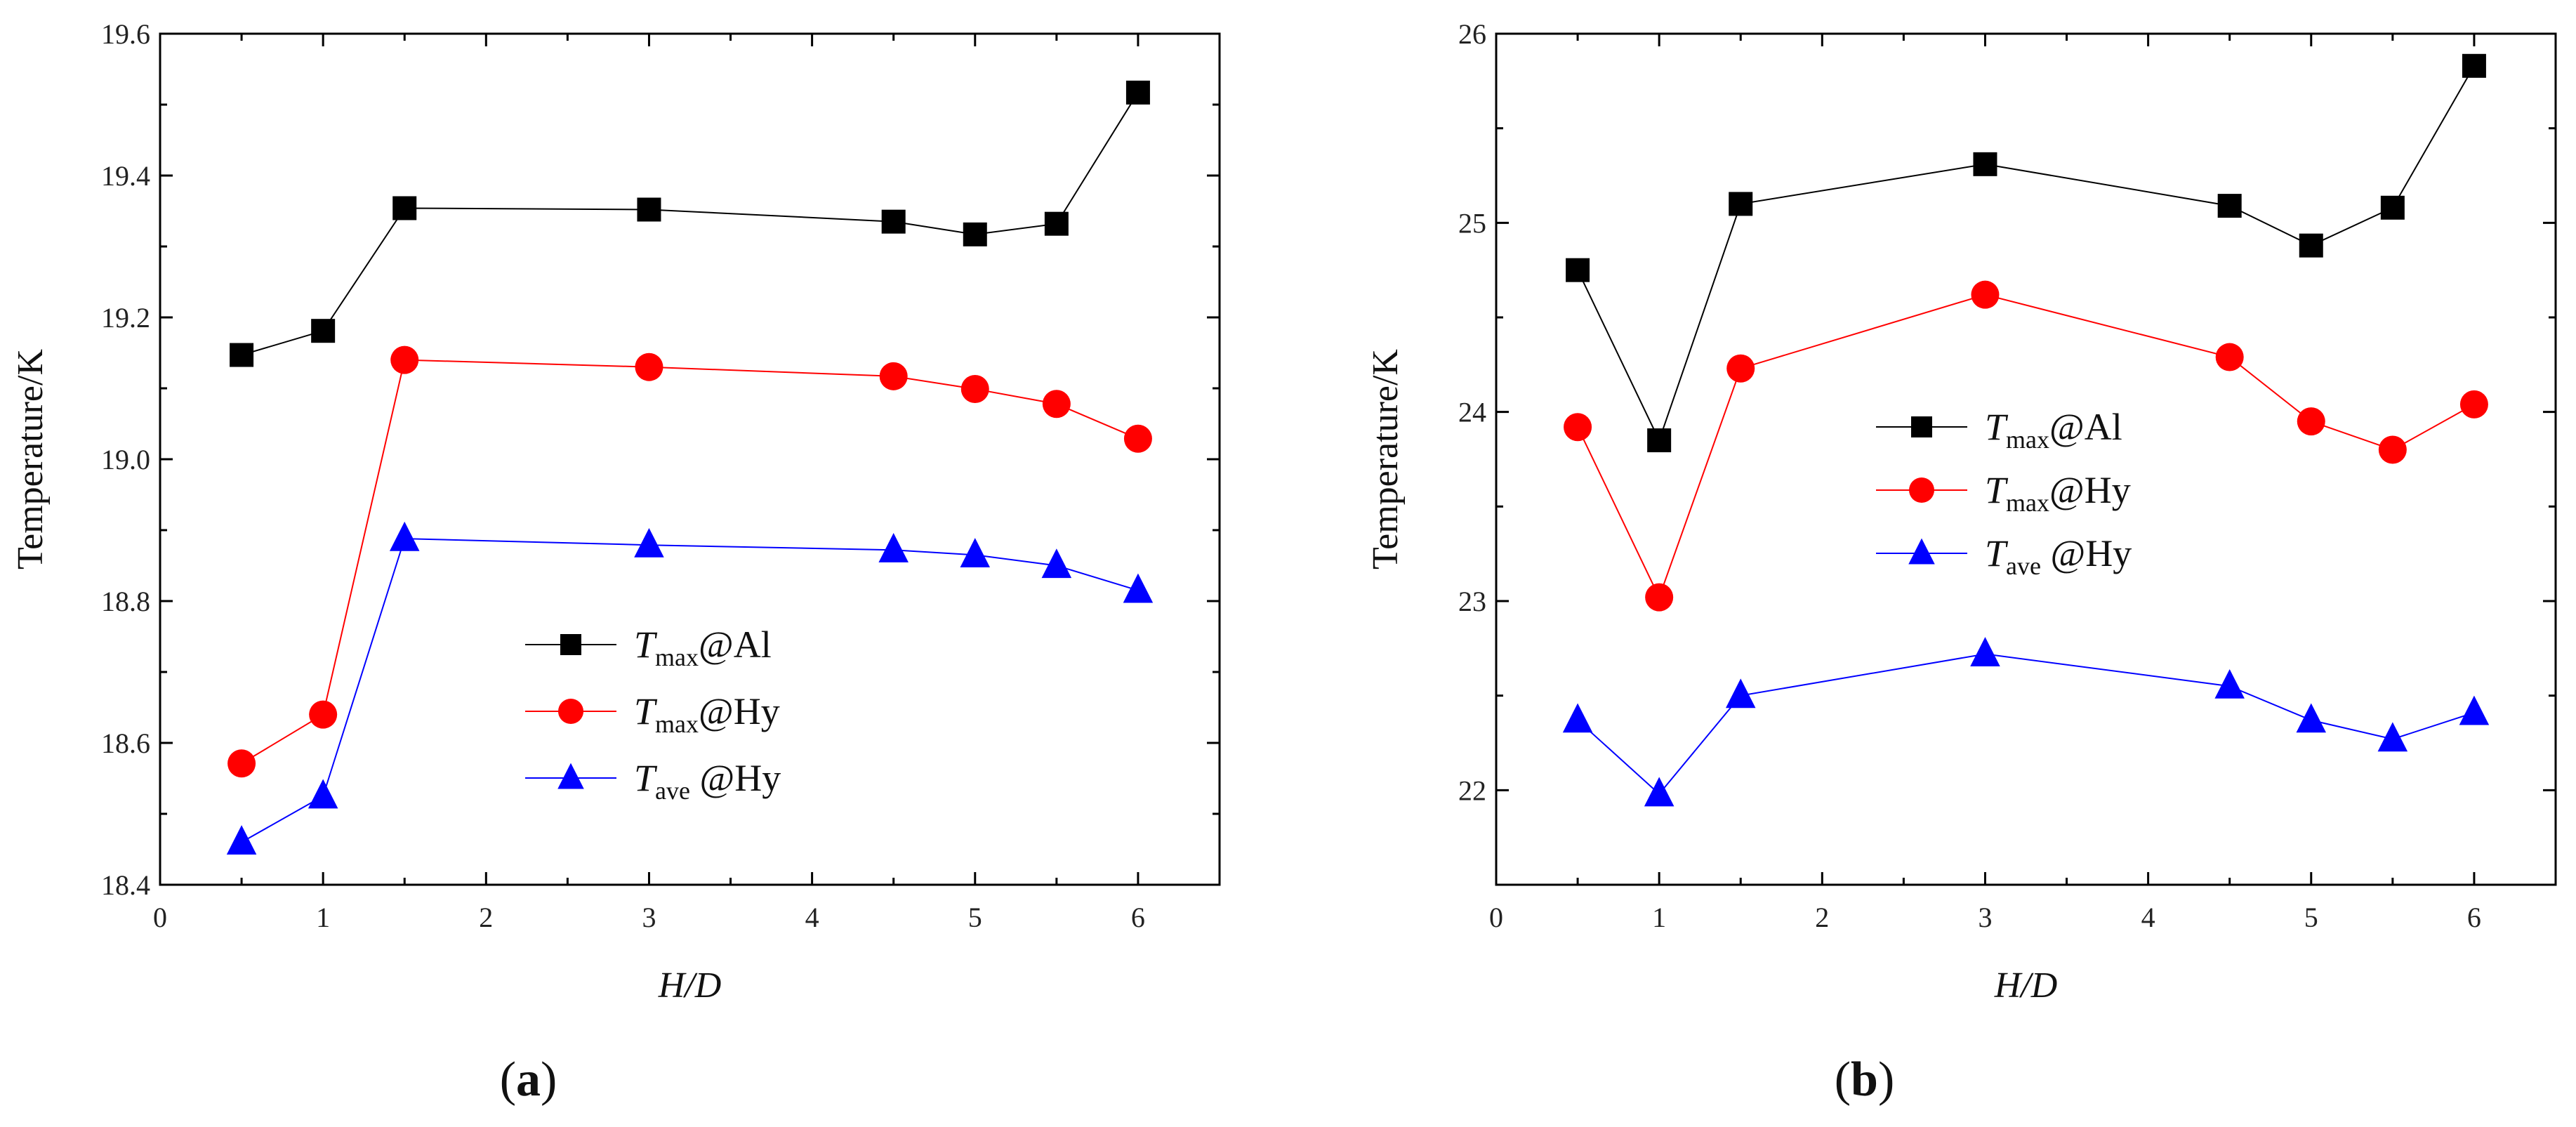 This screenshot has width=2576, height=1127. What do you see at coordinates (125, 601) in the screenshot?
I see `y-tick-label: 18.8` at bounding box center [125, 601].